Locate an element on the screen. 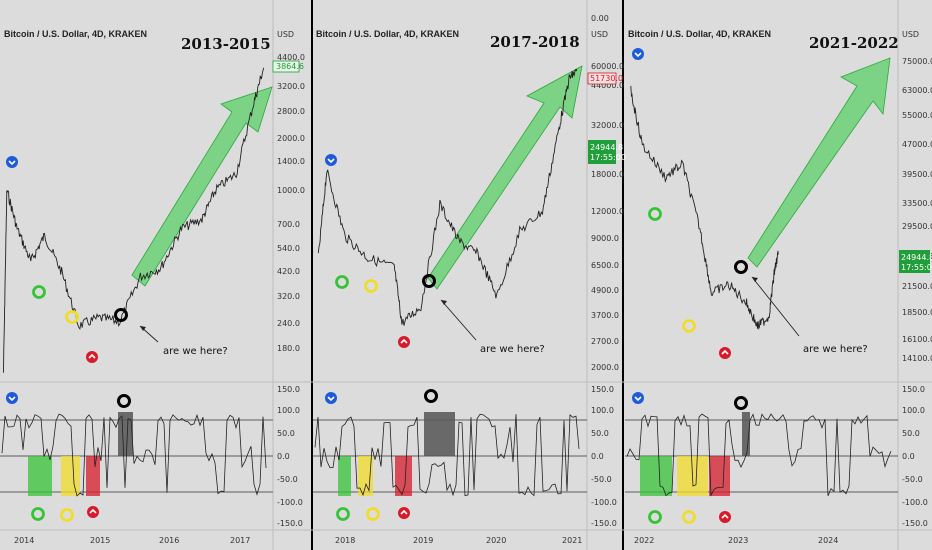 The height and width of the screenshot is (550, 932). price-tag-label: 3864.6 is located at coordinates (290, 66).